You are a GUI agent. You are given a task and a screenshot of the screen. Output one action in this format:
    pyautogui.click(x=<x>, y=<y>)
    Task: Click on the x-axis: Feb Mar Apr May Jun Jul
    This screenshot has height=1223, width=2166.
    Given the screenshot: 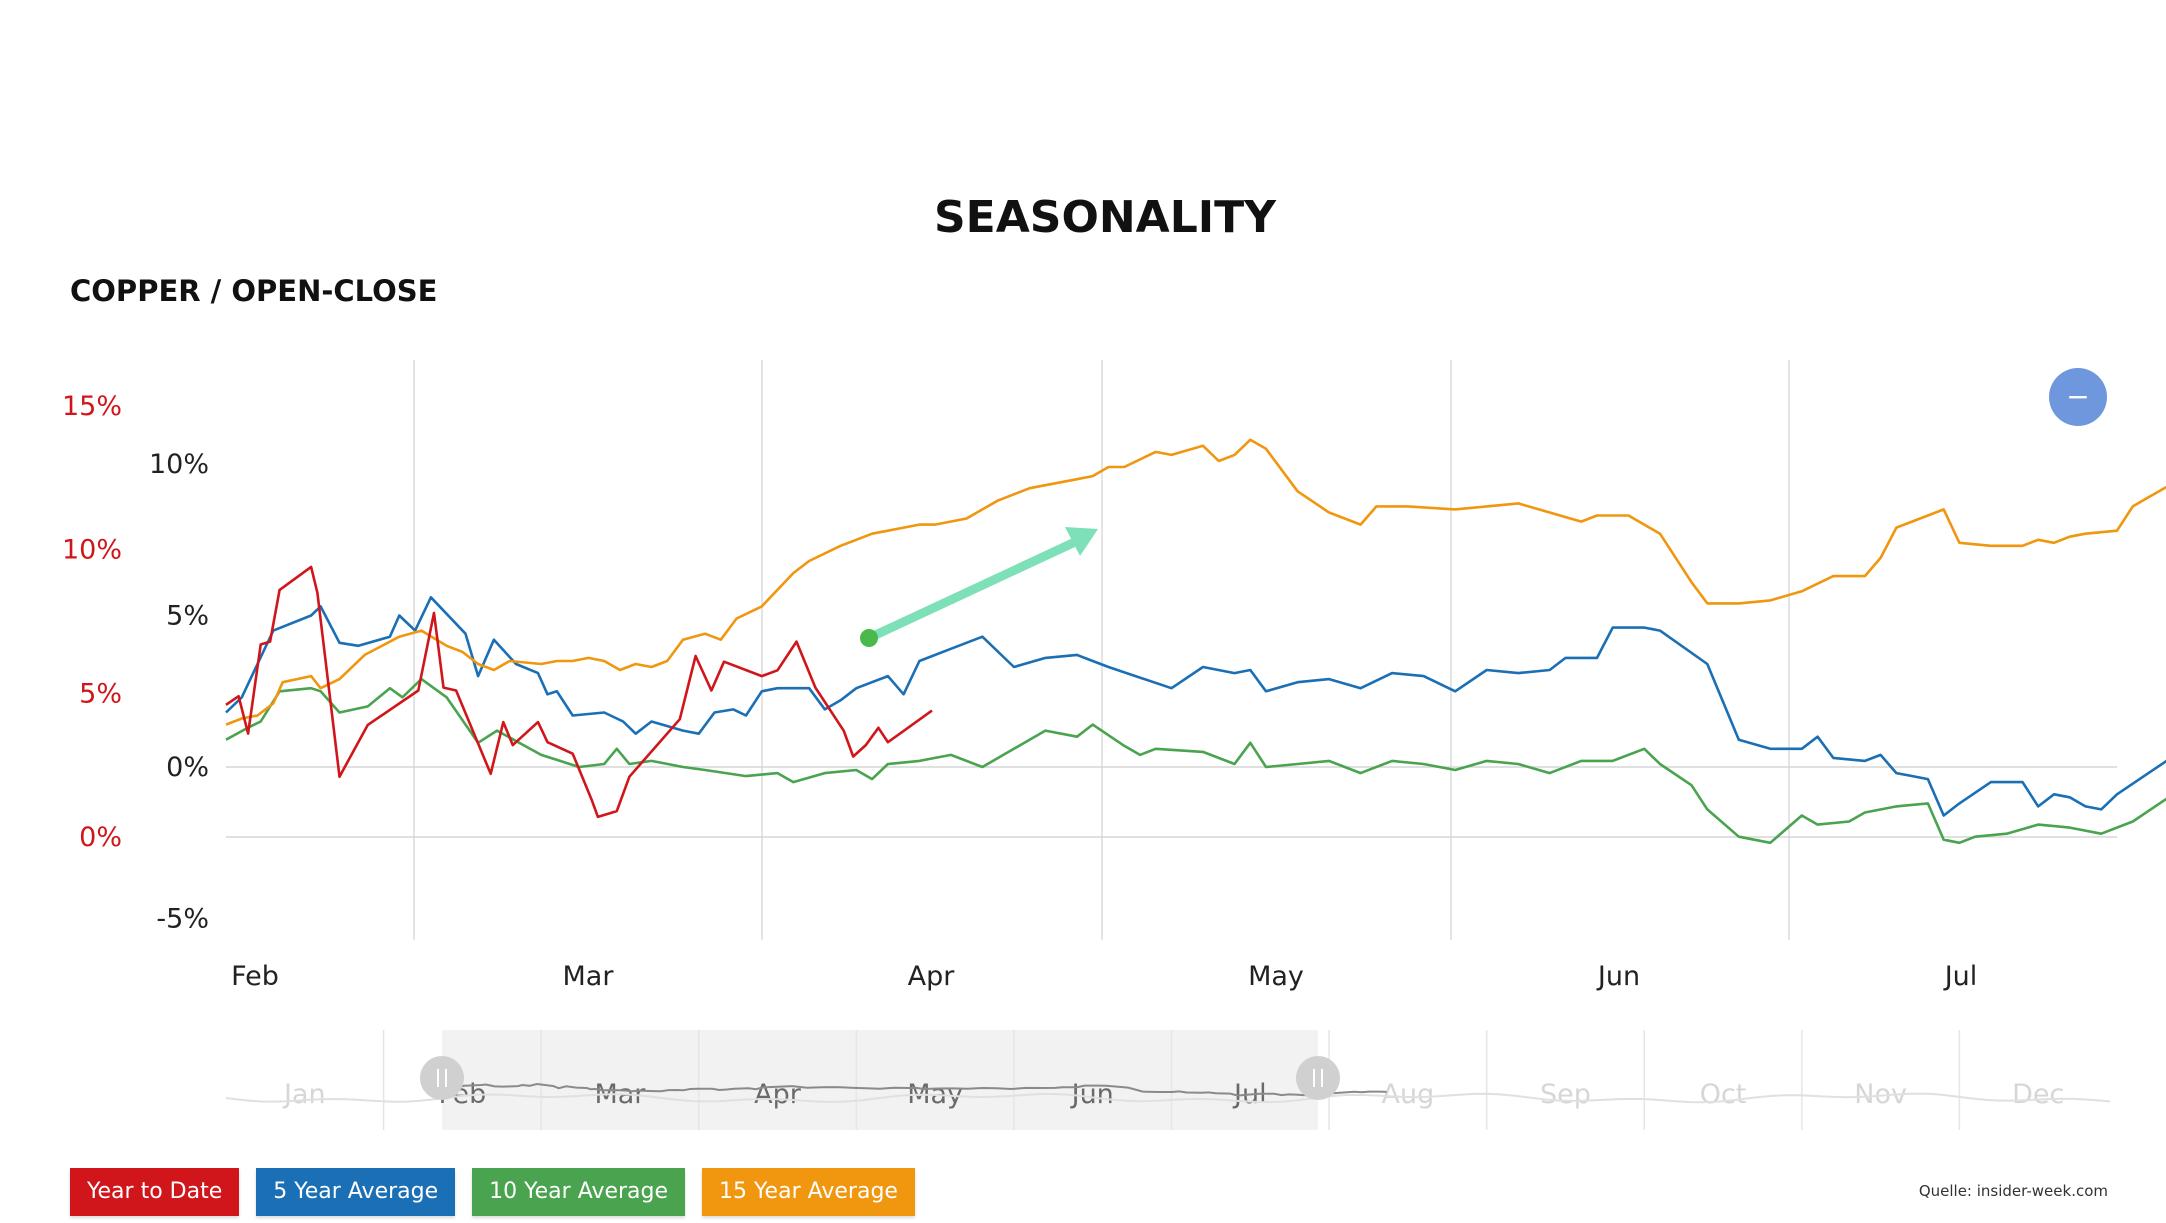 What is the action you would take?
    pyautogui.click(x=1104, y=976)
    